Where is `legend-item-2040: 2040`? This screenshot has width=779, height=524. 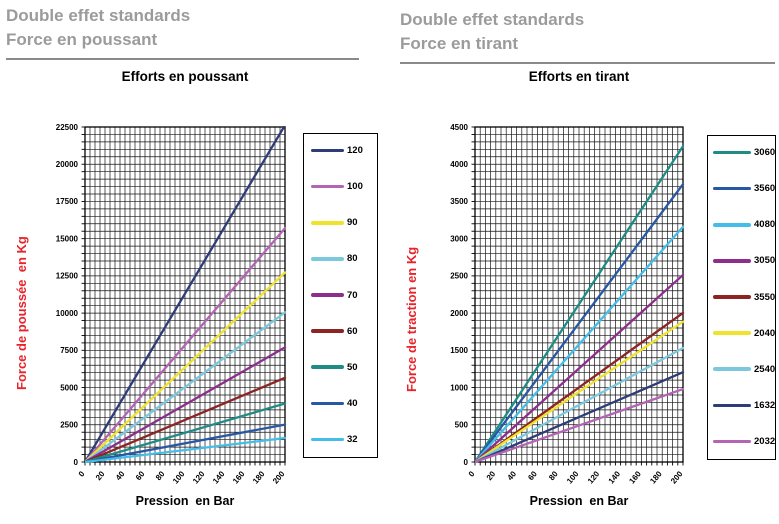
legend-item-2040: 2040 is located at coordinates (744, 333).